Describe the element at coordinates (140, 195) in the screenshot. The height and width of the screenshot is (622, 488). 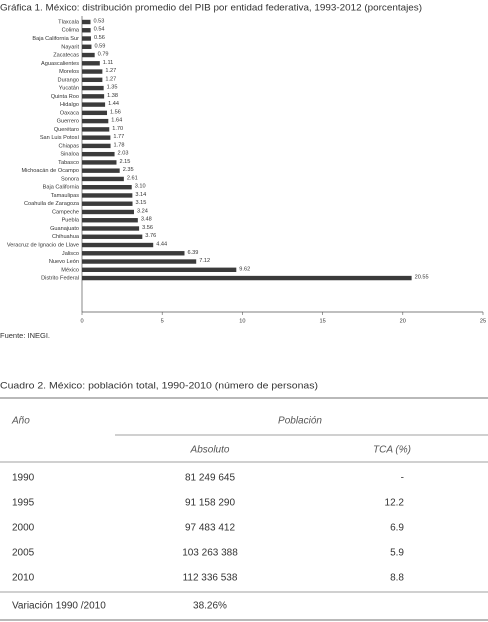
I see `value-label: 3.14` at that location.